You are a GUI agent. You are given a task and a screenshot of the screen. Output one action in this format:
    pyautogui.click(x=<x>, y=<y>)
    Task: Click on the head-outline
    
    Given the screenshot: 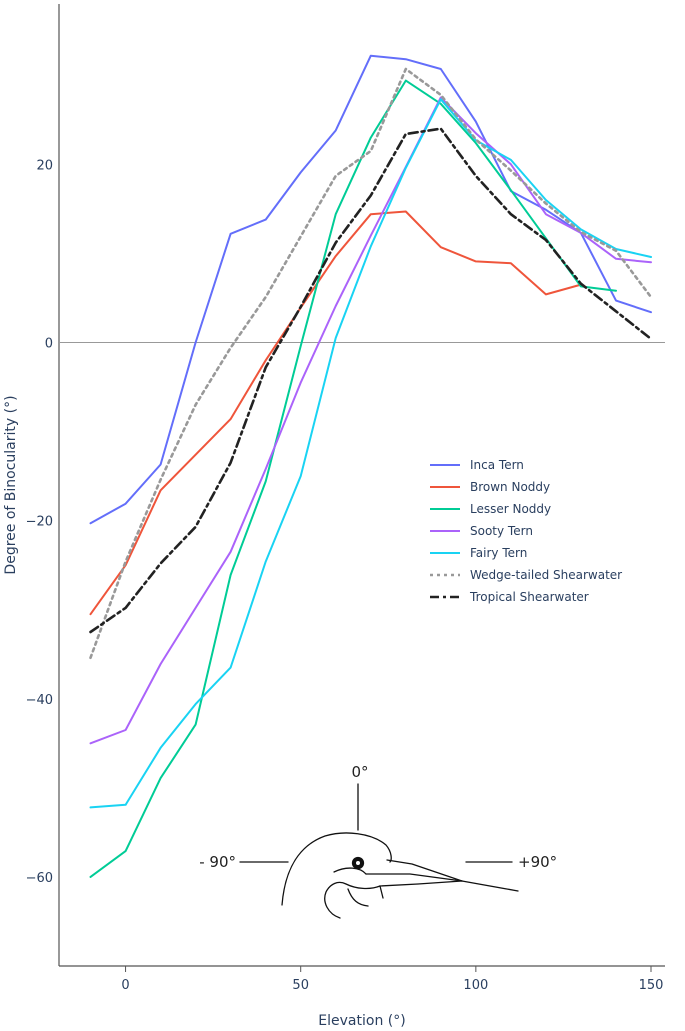 What is the action you would take?
    pyautogui.click(x=336, y=869)
    